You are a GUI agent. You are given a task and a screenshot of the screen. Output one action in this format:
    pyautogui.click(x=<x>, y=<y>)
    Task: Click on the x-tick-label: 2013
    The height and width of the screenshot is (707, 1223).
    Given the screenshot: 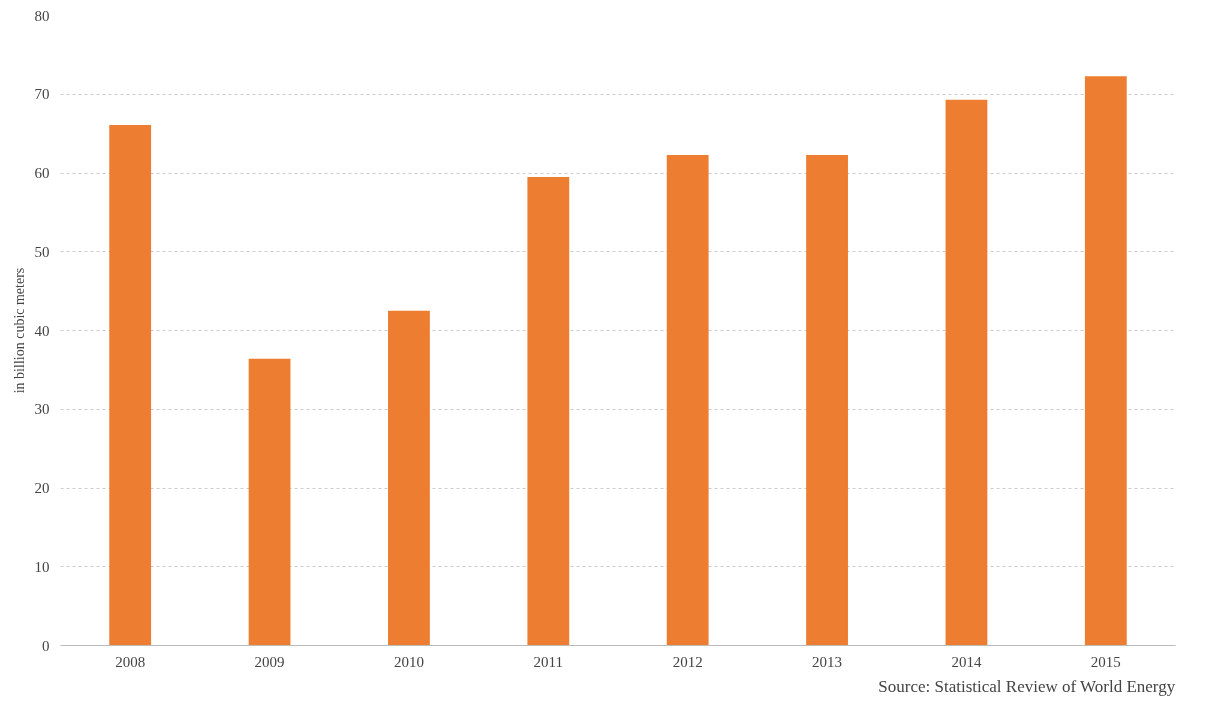 What is the action you would take?
    pyautogui.click(x=827, y=661)
    